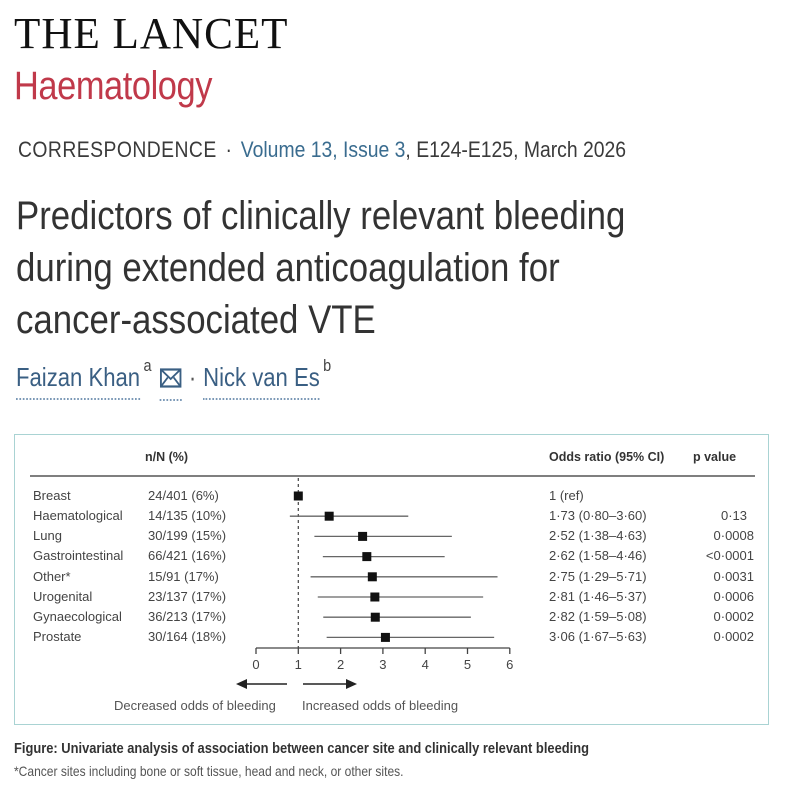 The image size is (789, 800). Describe the element at coordinates (715, 457) in the screenshot. I see `header-p-value: p value` at that location.